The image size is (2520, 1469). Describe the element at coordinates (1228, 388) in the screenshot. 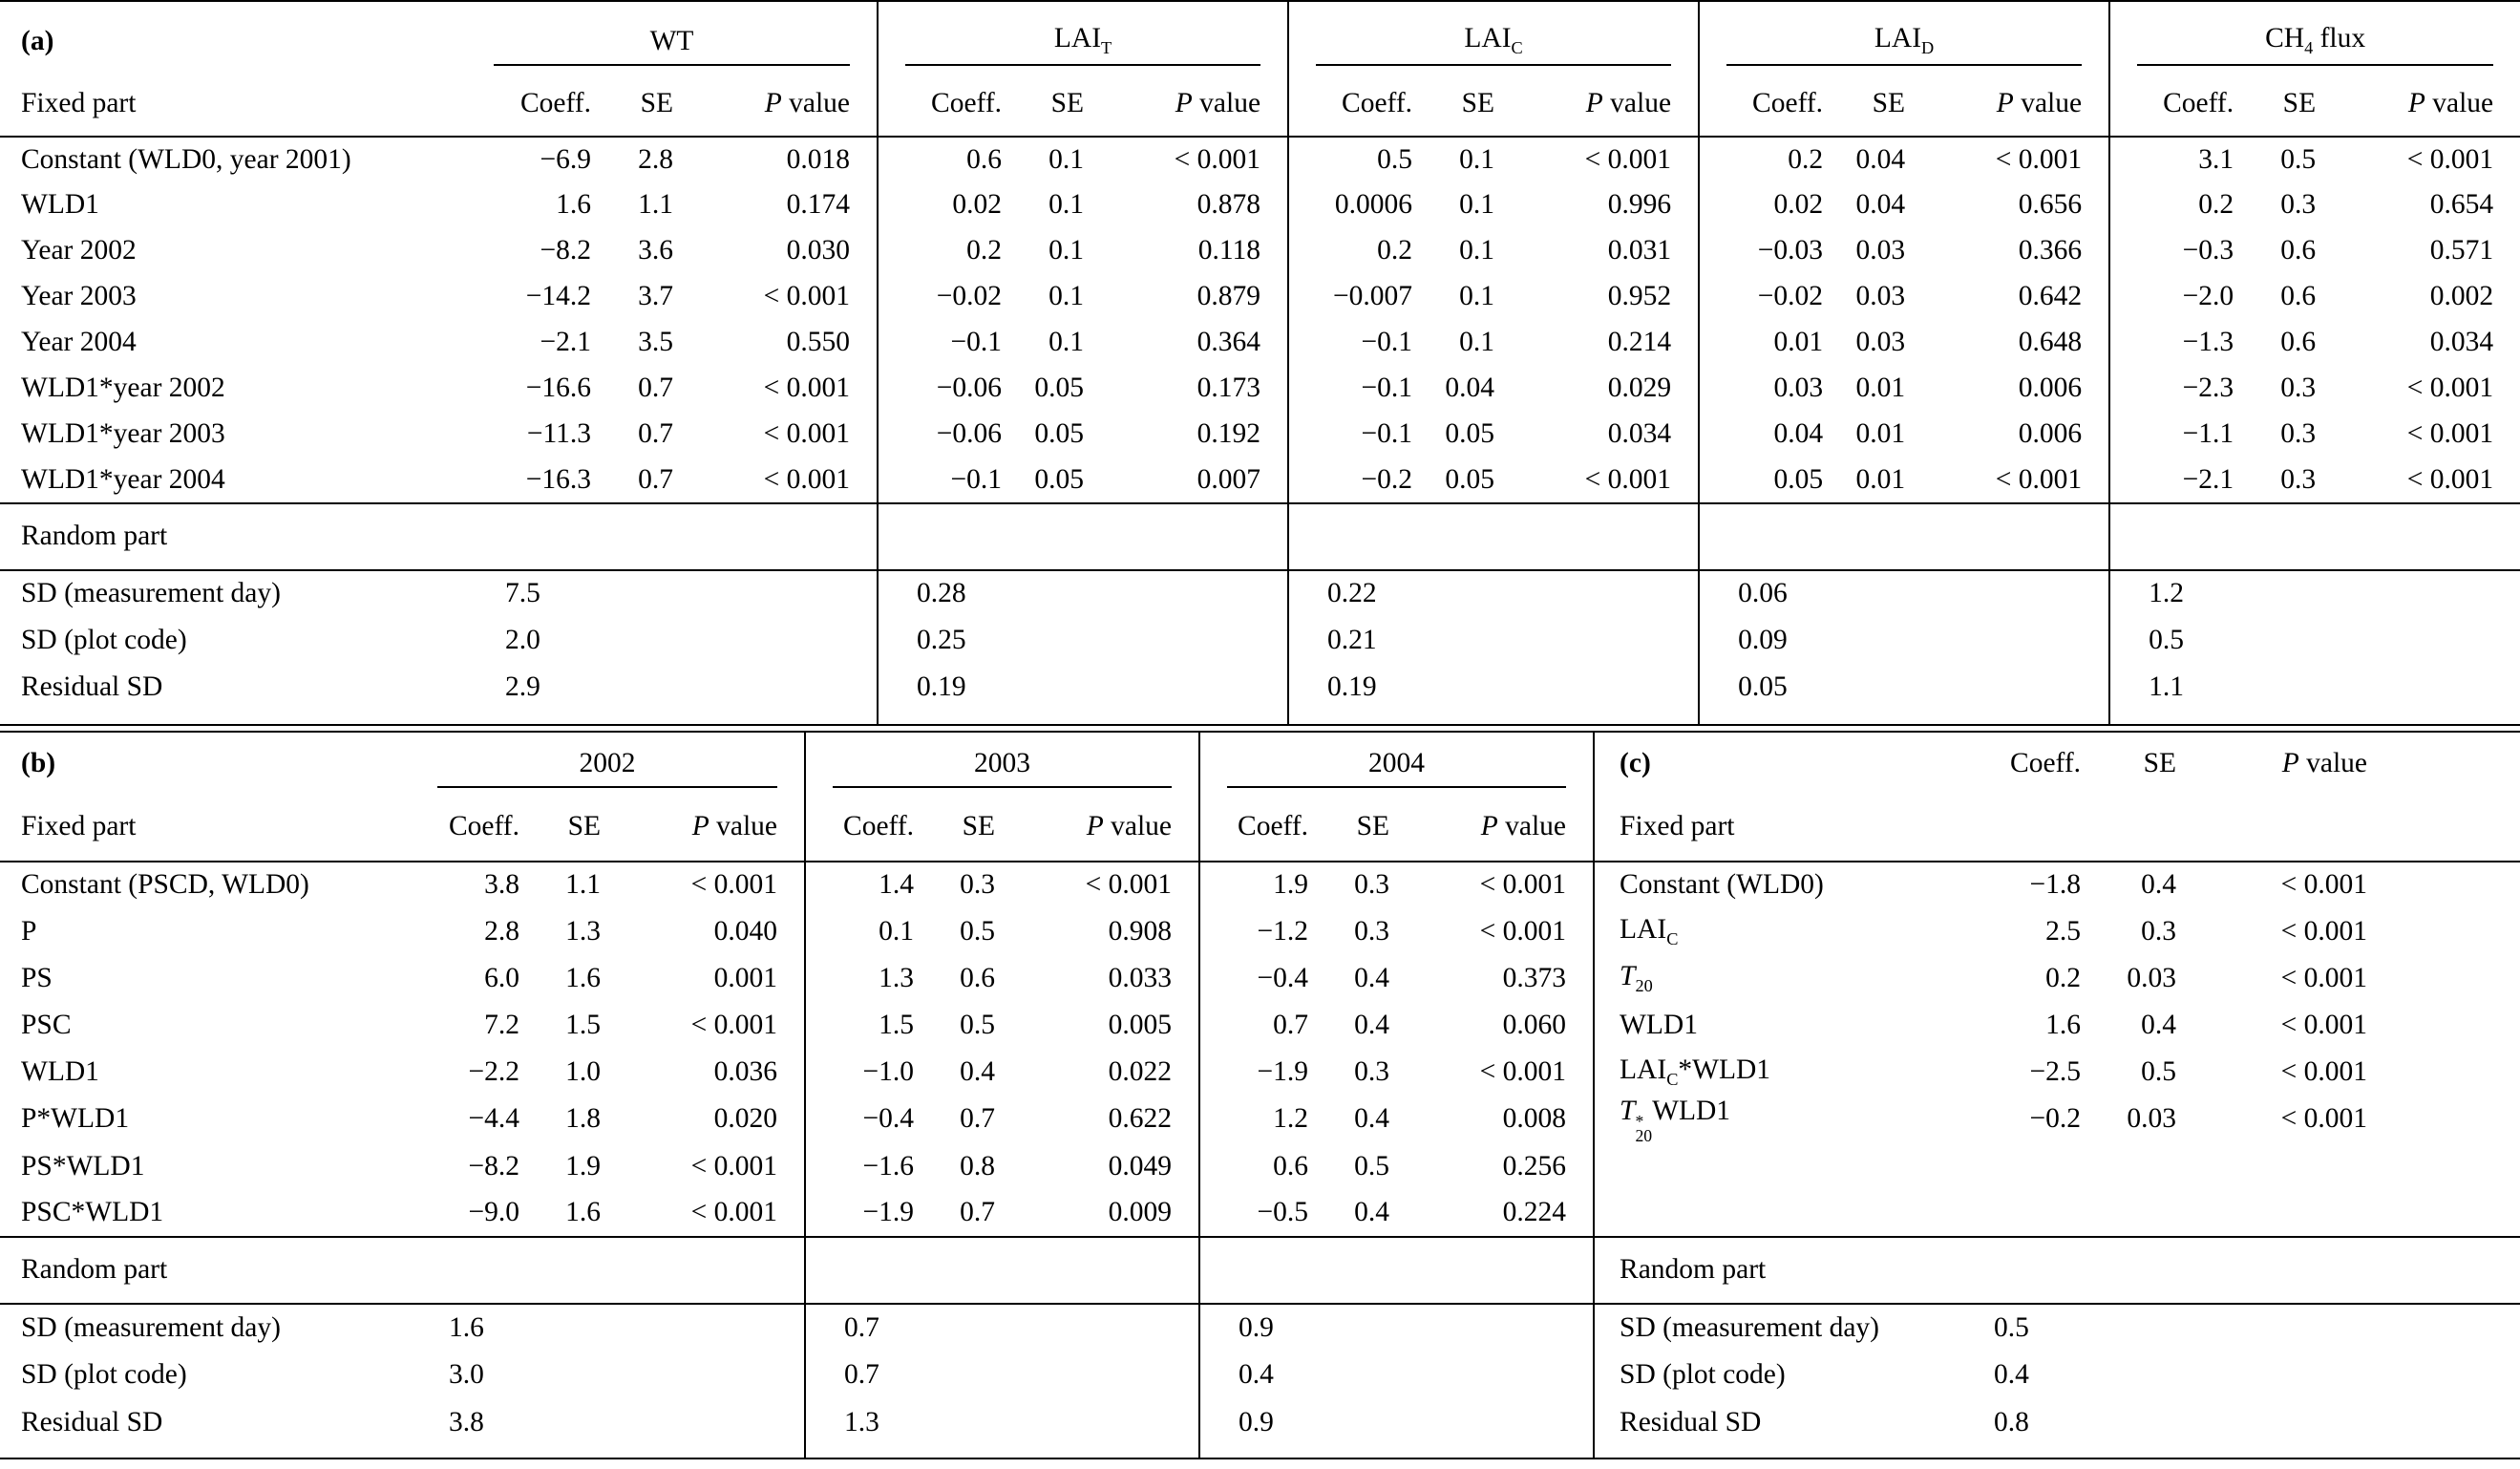

I see `cell: 0.173` at that location.